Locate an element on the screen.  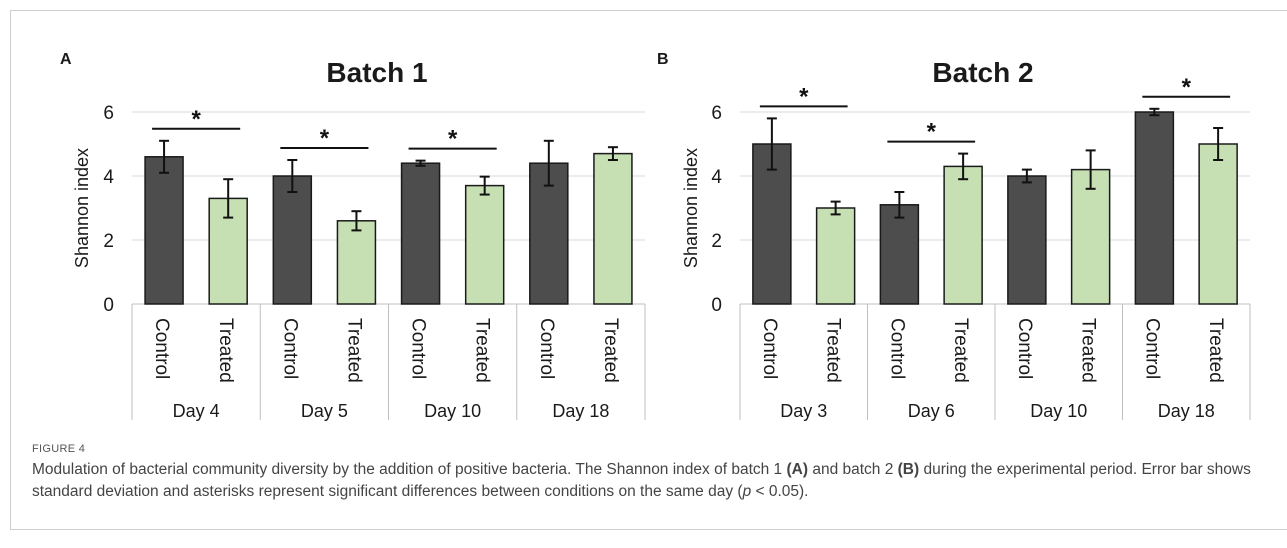
caption-part: (B) is located at coordinates (908, 469).